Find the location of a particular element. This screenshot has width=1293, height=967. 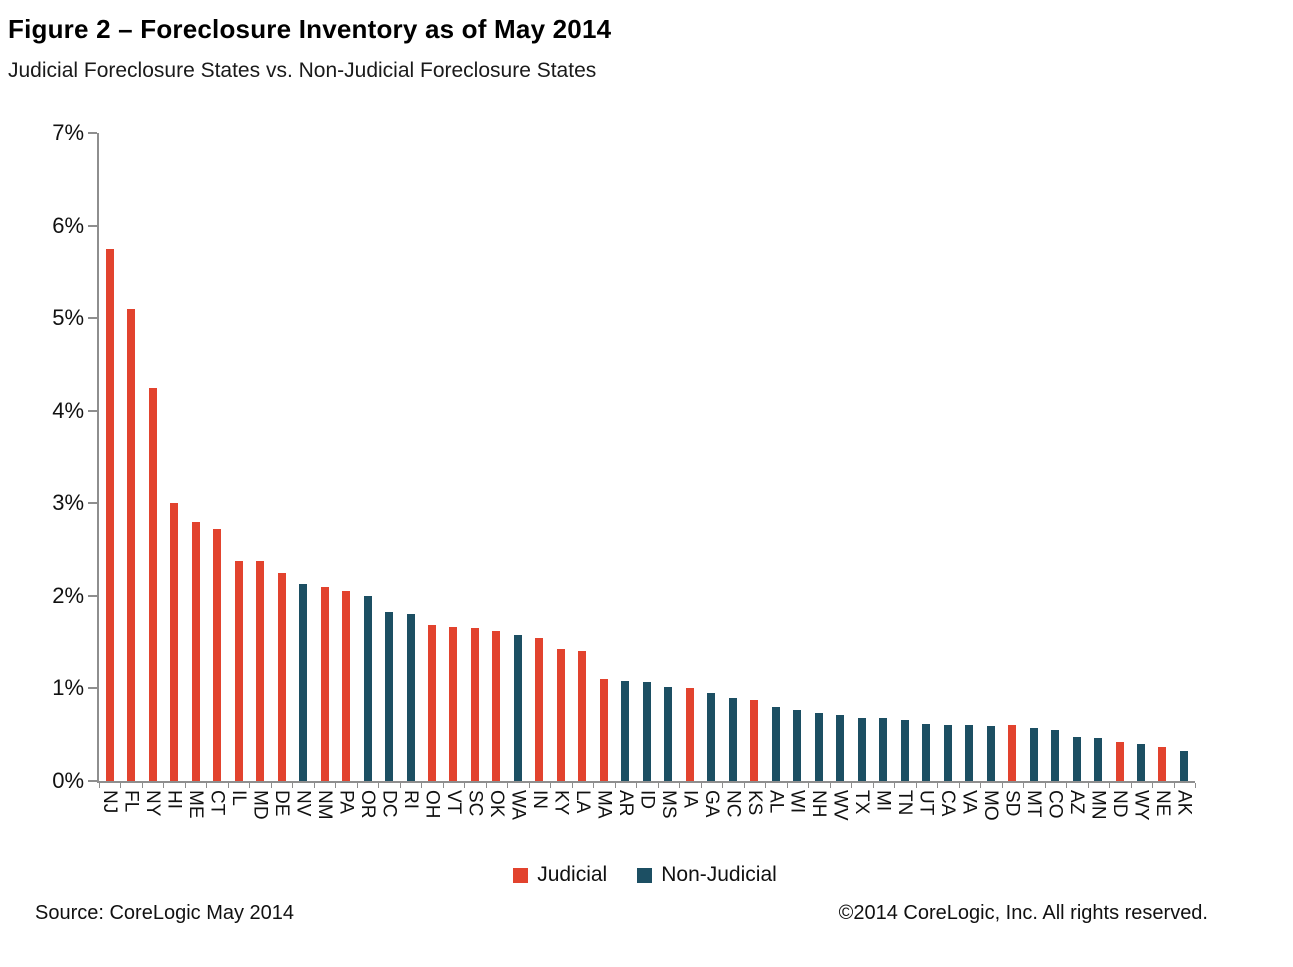

bar-WV is located at coordinates (840, 748).